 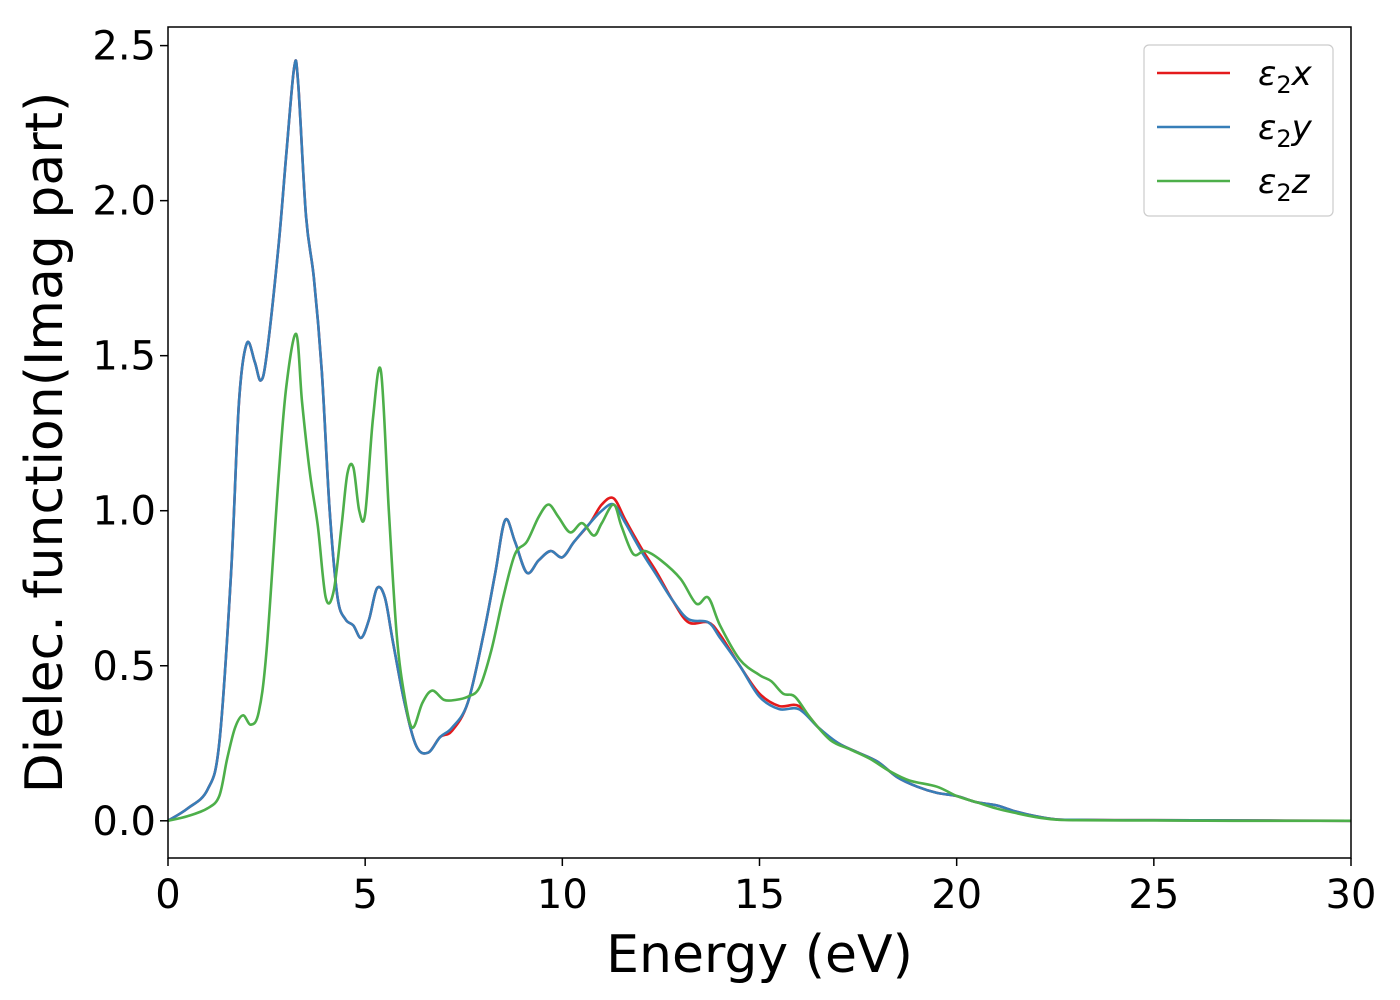 I want to click on legend-label-x: ε2x, so click(x=1285, y=76).